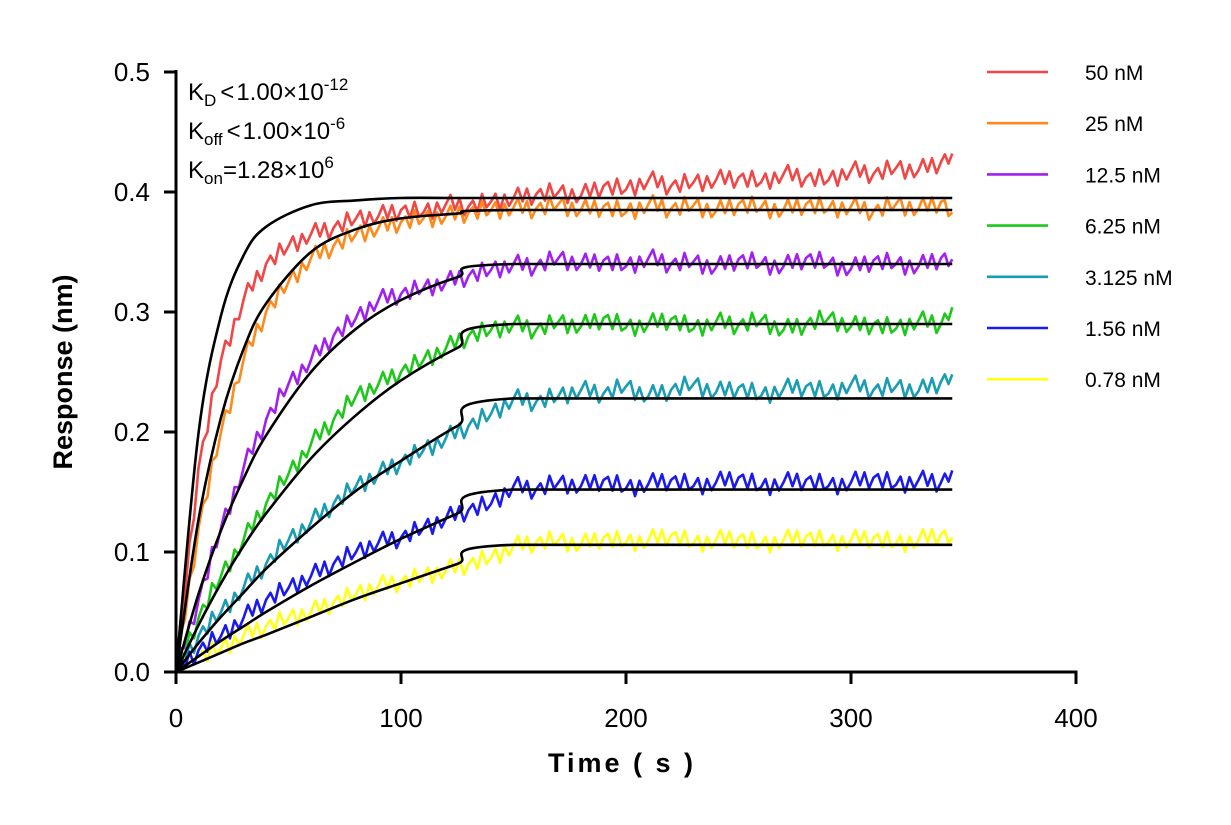 The height and width of the screenshot is (825, 1231). I want to click on legend-label: 50 nM, so click(1114, 73).